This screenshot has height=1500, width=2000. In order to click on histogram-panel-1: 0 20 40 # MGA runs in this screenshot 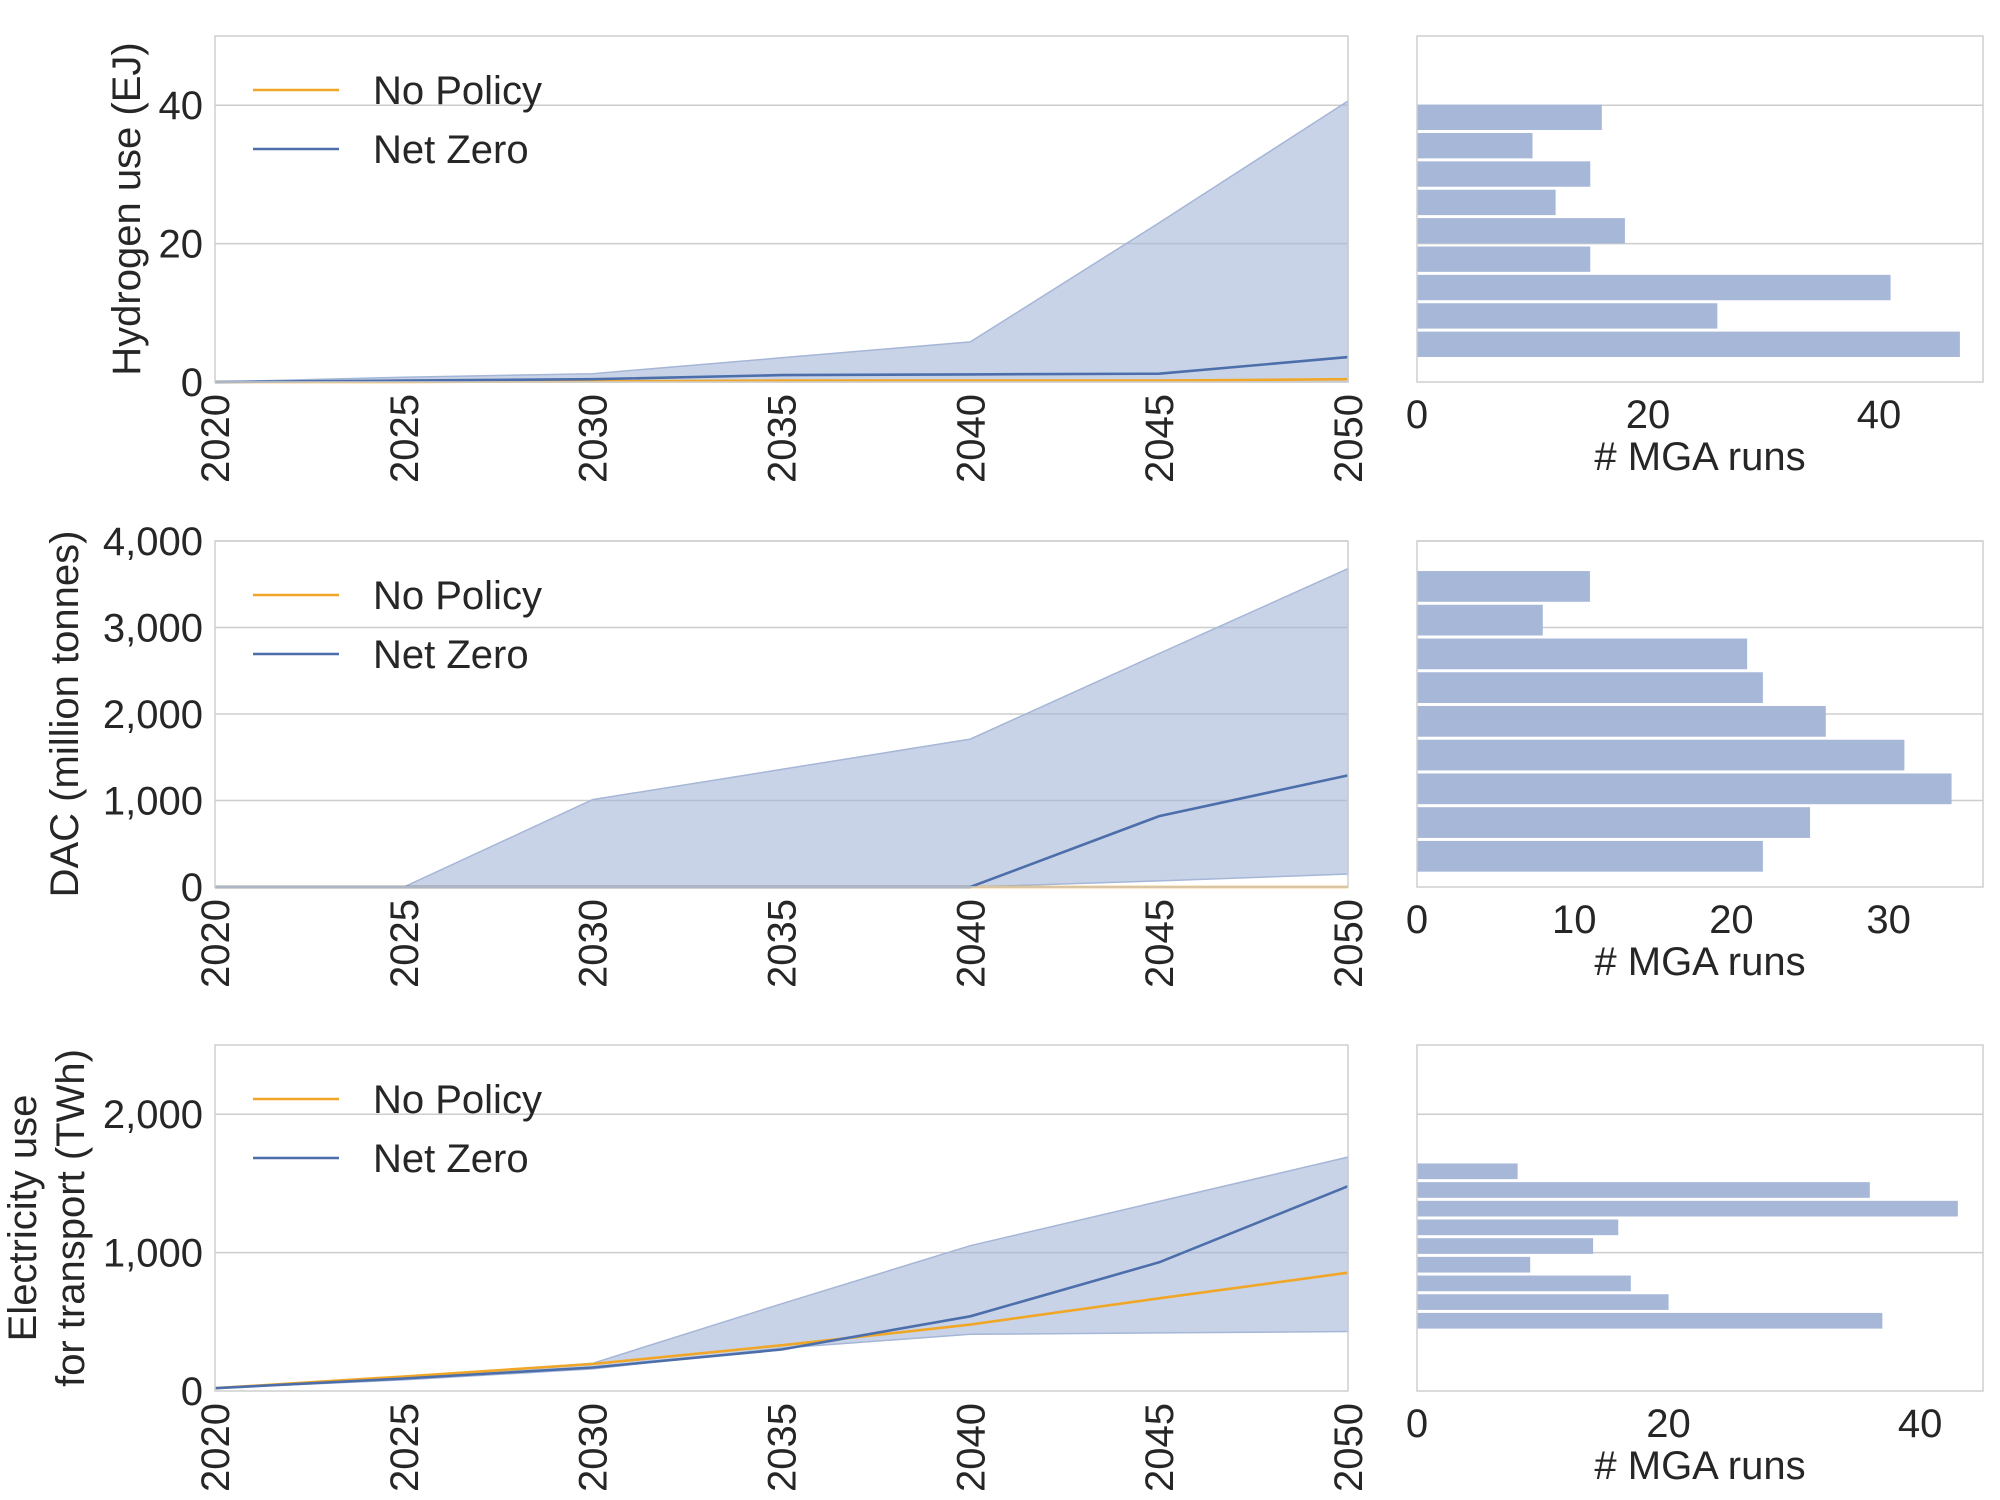, I will do `click(1695, 257)`.